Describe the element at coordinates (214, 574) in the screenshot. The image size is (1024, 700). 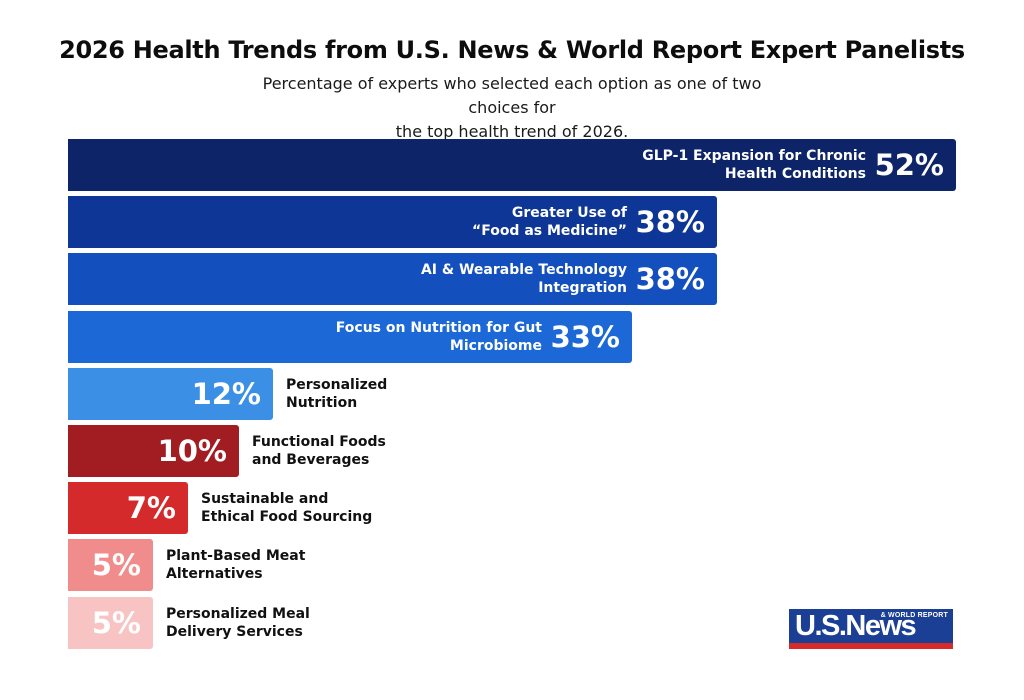
I see `category-label-8-line-2: Alternatives` at that location.